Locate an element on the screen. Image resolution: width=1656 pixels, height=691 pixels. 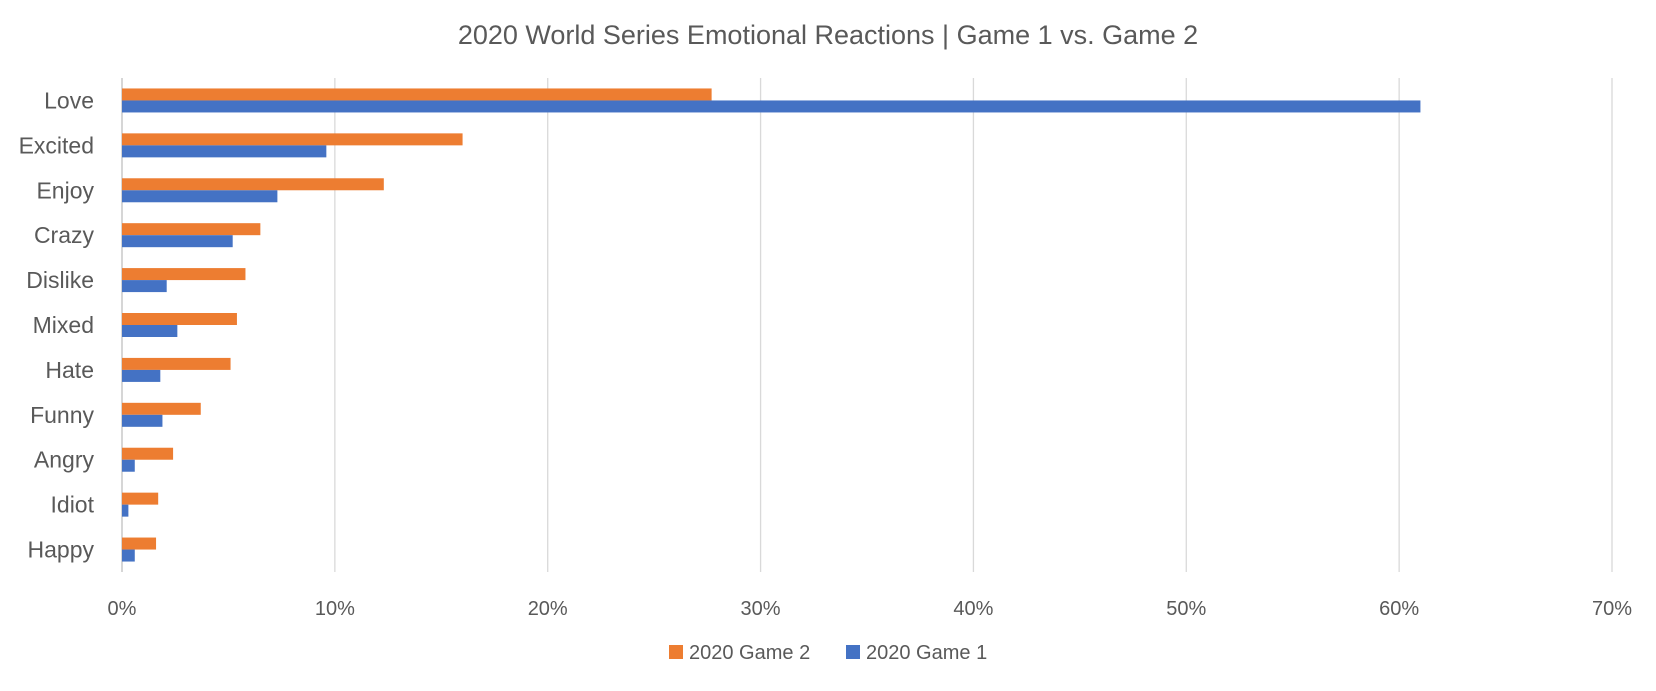
bar-2020-game-1-dislike is located at coordinates (144, 286).